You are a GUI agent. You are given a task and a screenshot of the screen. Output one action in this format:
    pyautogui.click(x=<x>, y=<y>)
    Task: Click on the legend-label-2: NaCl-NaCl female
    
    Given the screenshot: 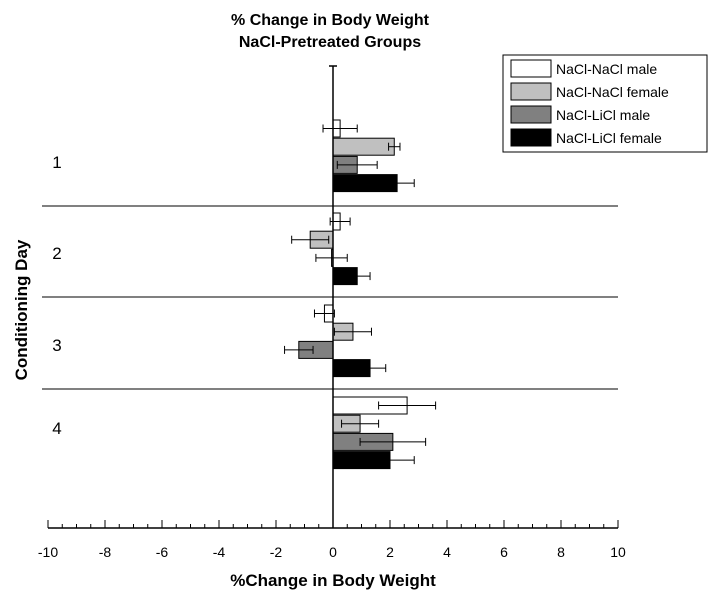 What is the action you would take?
    pyautogui.click(x=612, y=92)
    